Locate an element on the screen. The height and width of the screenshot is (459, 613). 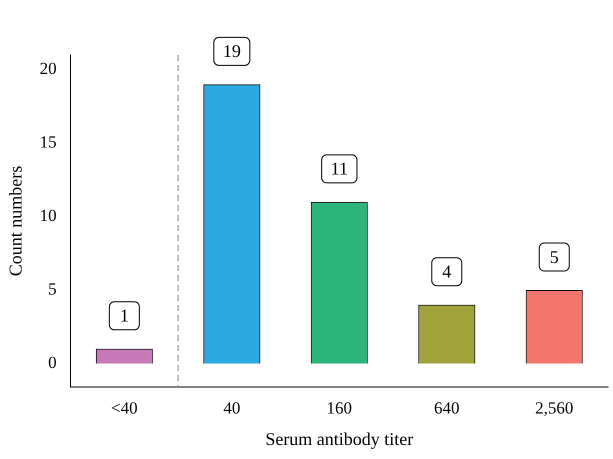
x-tick-label: 160 is located at coordinates (339, 408).